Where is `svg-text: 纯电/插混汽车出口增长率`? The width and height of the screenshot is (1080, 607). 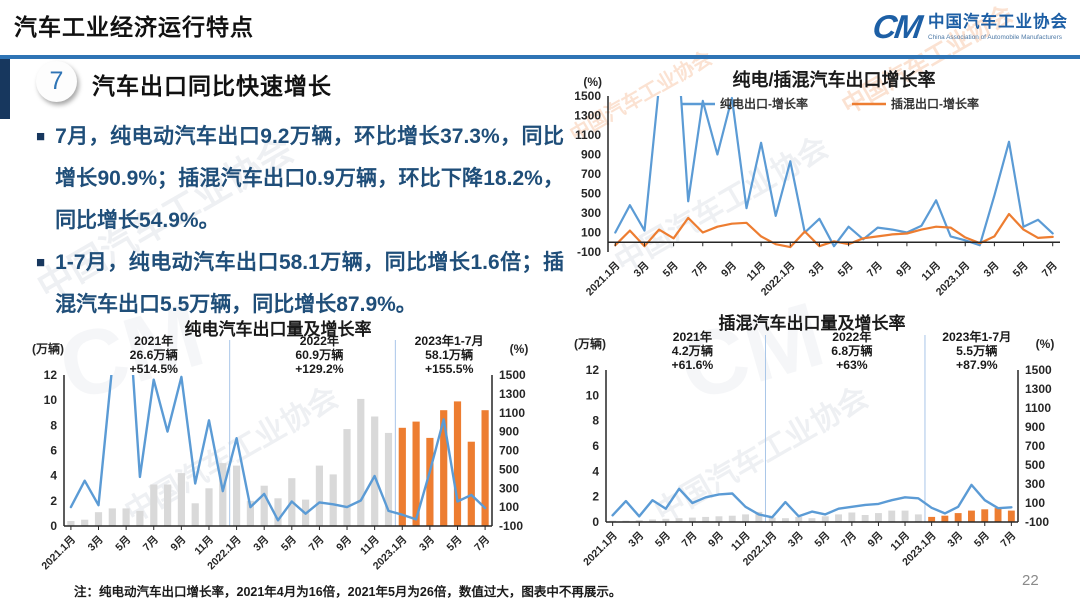
svg-text: 纯电/插混汽车出口增长率 is located at coordinates (834, 79).